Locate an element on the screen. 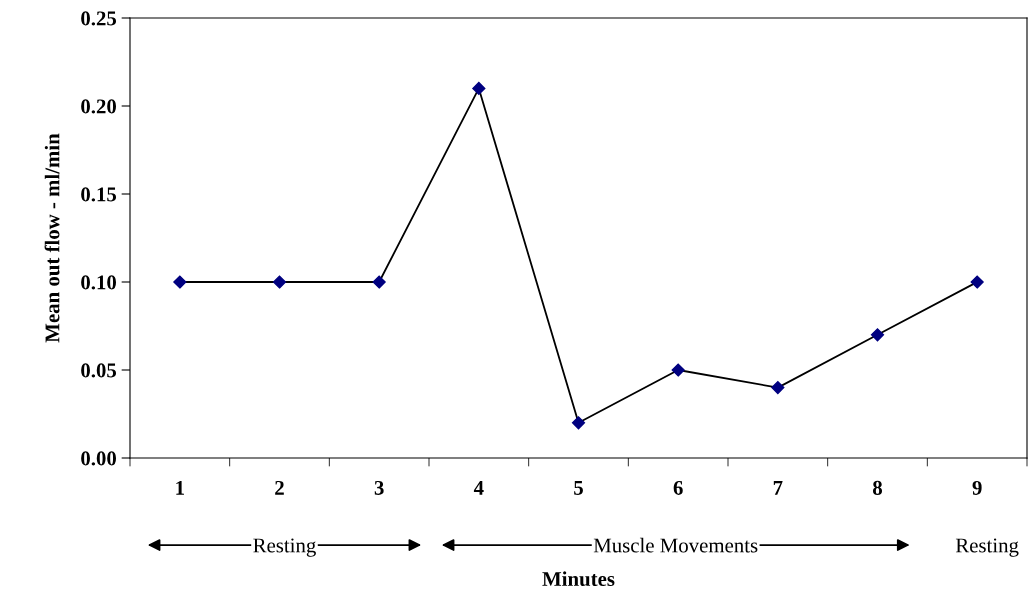  y-tick-label: 0.20 is located at coordinates (99, 106).